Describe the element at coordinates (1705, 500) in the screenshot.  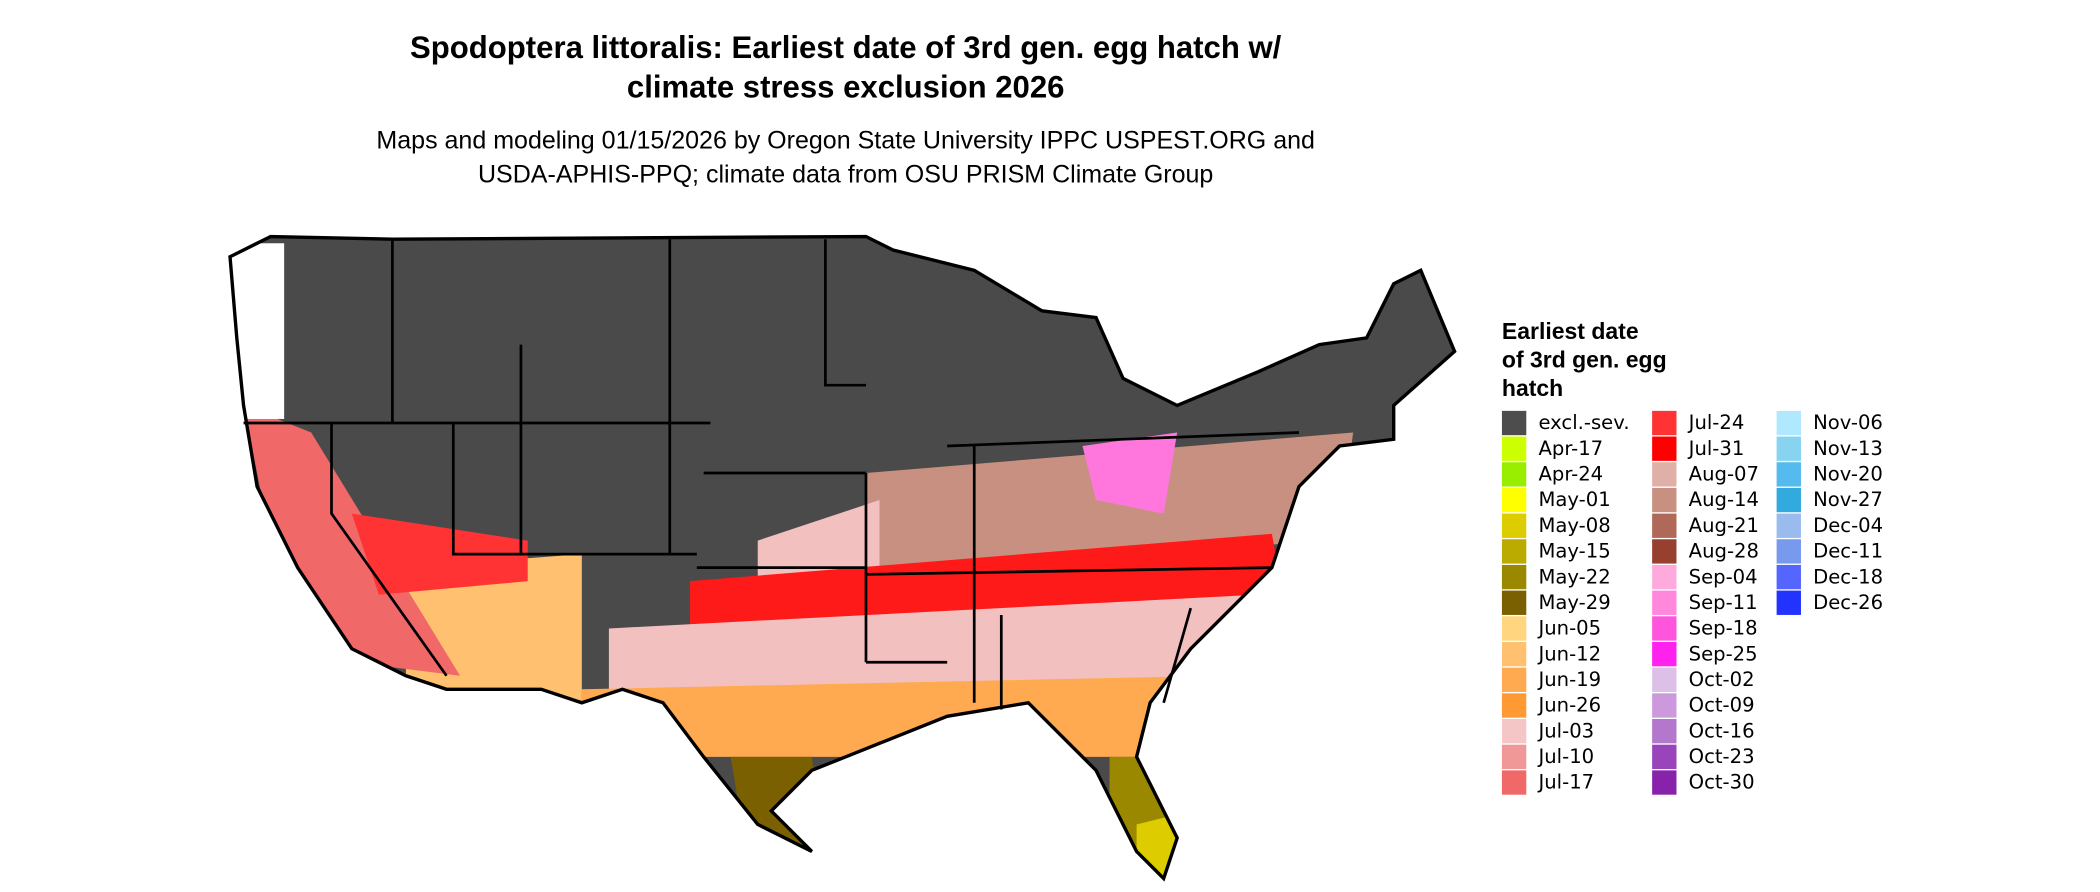
I see `legend-item: Aug-14` at that location.